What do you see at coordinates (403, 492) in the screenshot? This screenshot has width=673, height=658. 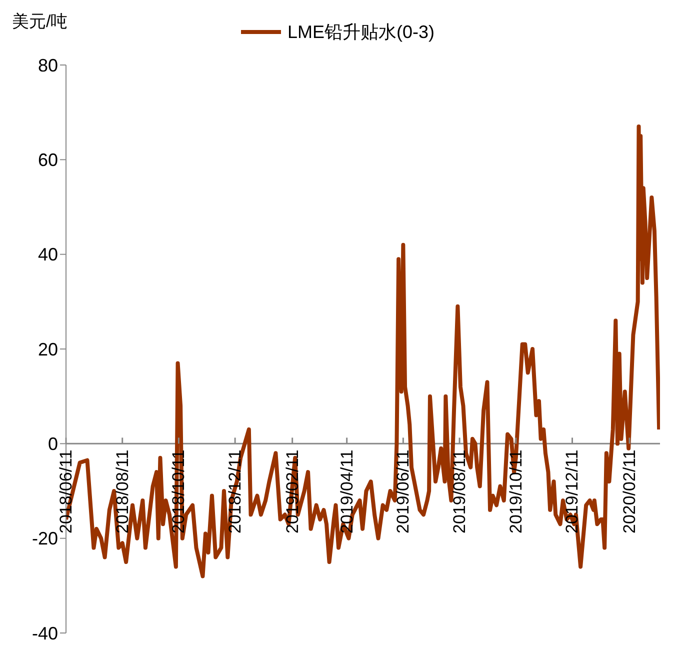 I see `x-tick-label: 2019/06/11` at bounding box center [403, 492].